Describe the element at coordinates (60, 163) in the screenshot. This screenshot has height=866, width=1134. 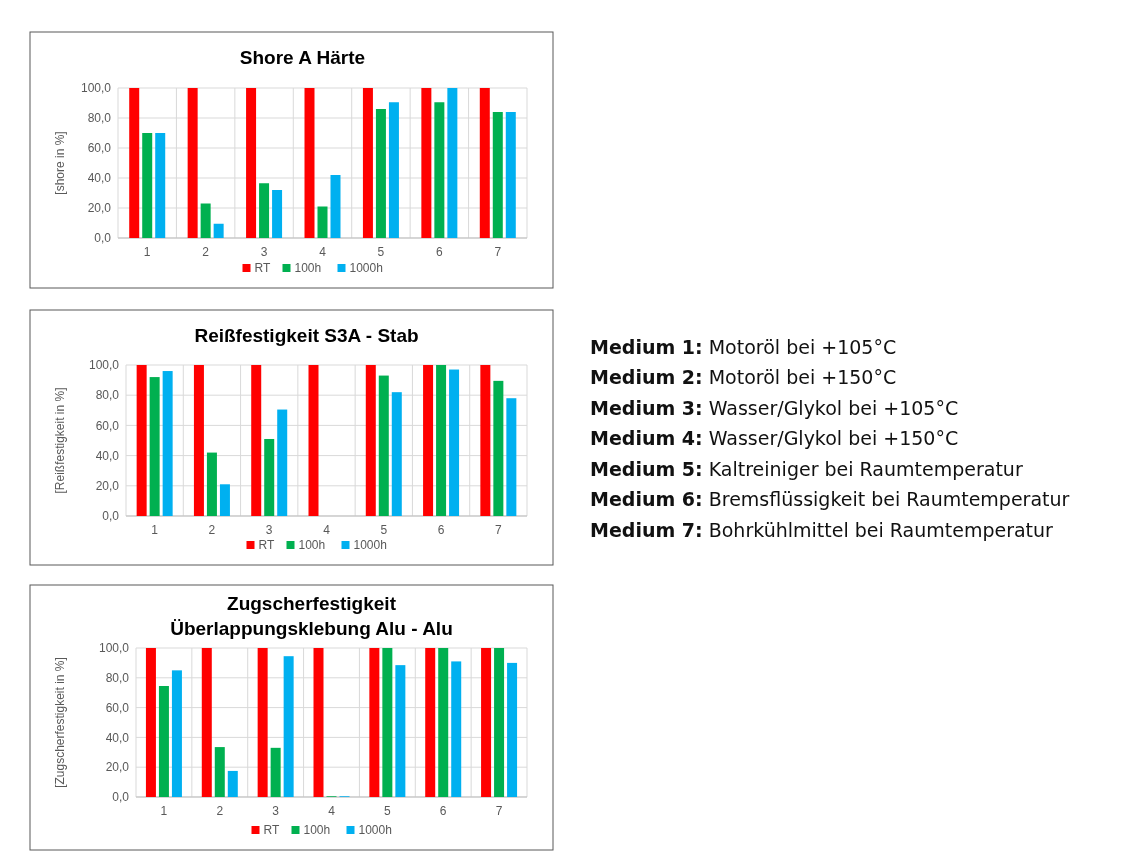
I see `y-axis-title: [shore in %]` at that location.